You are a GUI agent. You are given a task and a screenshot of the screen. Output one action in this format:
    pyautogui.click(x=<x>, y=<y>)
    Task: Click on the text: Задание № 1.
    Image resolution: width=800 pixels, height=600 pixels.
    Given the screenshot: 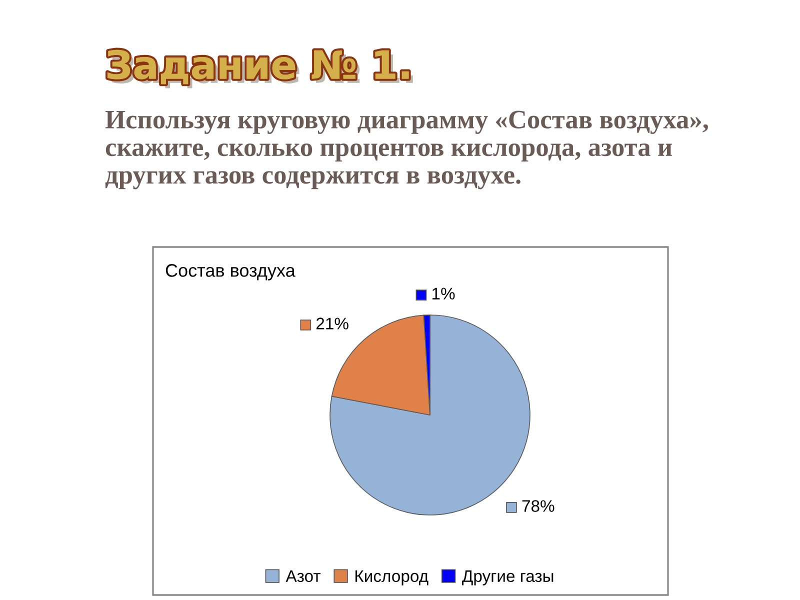 What is the action you would take?
    pyautogui.click(x=260, y=69)
    